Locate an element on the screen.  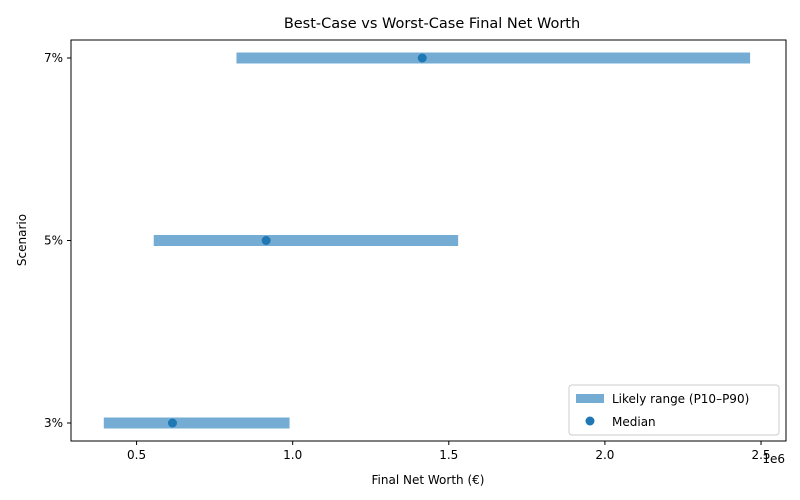
range-bar-5pct is located at coordinates (306, 240).